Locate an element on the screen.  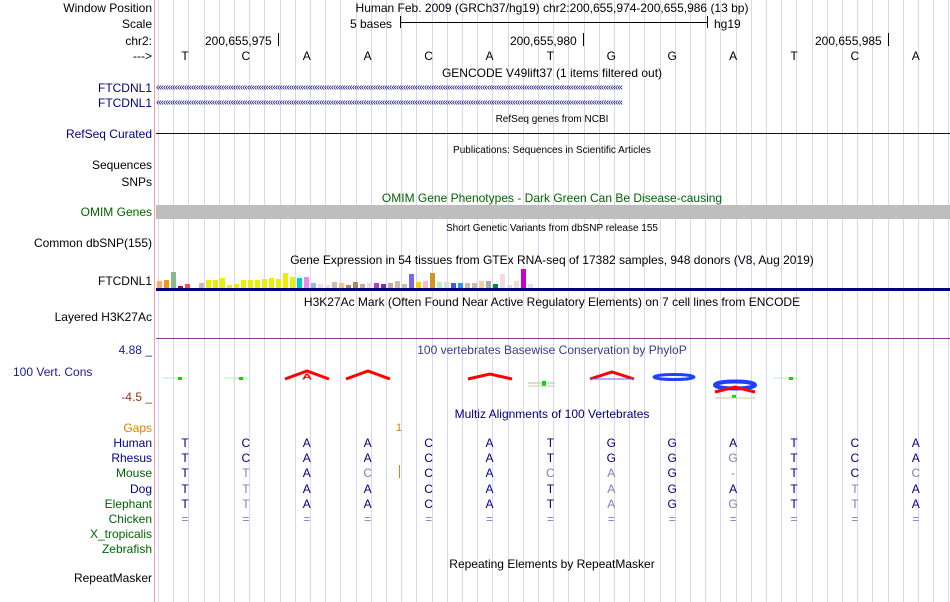
phylop-logo: A is located at coordinates (552, 385).